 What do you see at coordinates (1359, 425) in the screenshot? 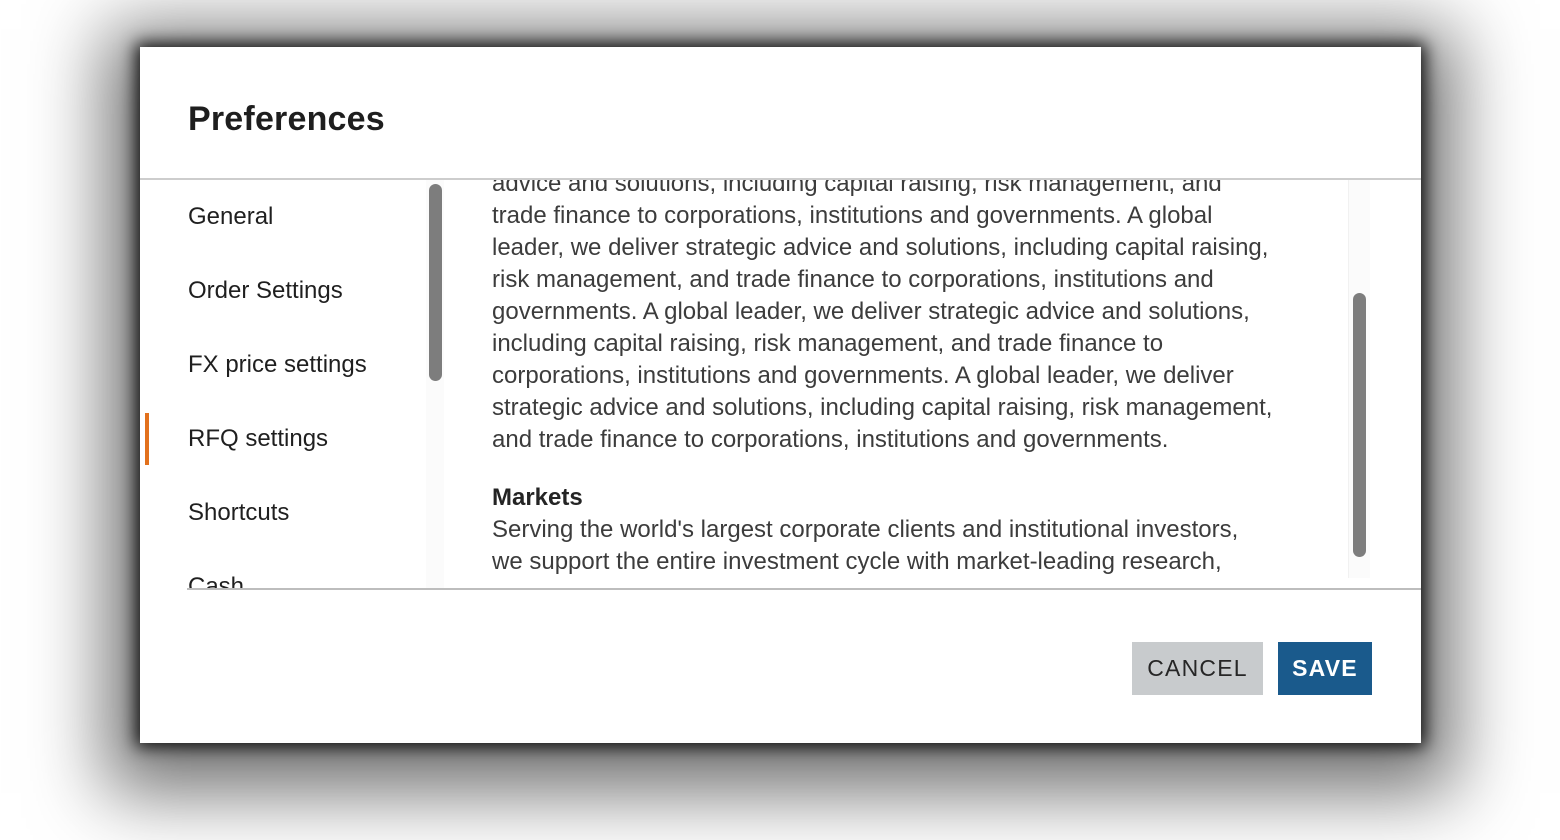
I see `content-scrollbar-thumb` at bounding box center [1359, 425].